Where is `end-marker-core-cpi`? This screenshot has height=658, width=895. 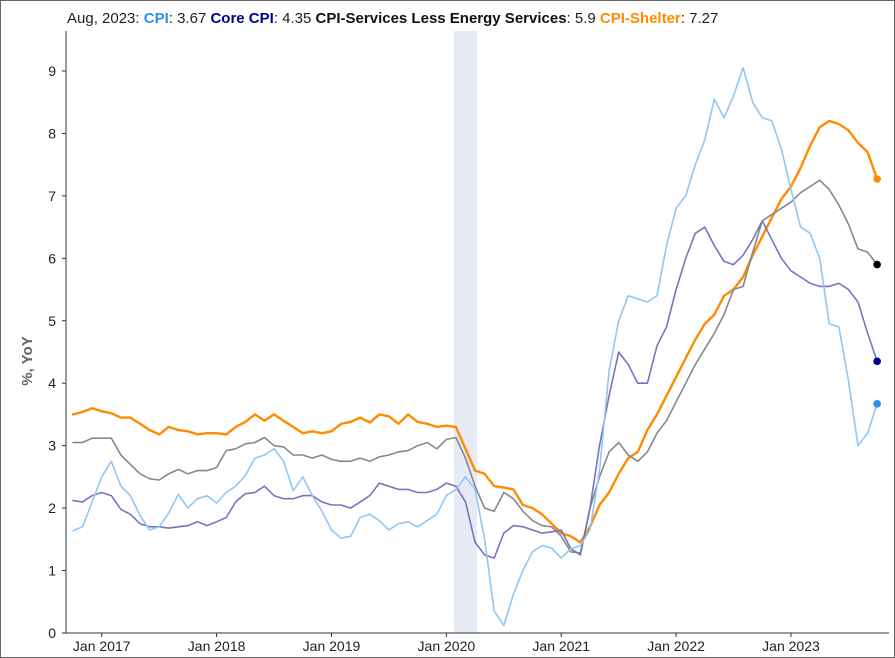
end-marker-core-cpi is located at coordinates (877, 361).